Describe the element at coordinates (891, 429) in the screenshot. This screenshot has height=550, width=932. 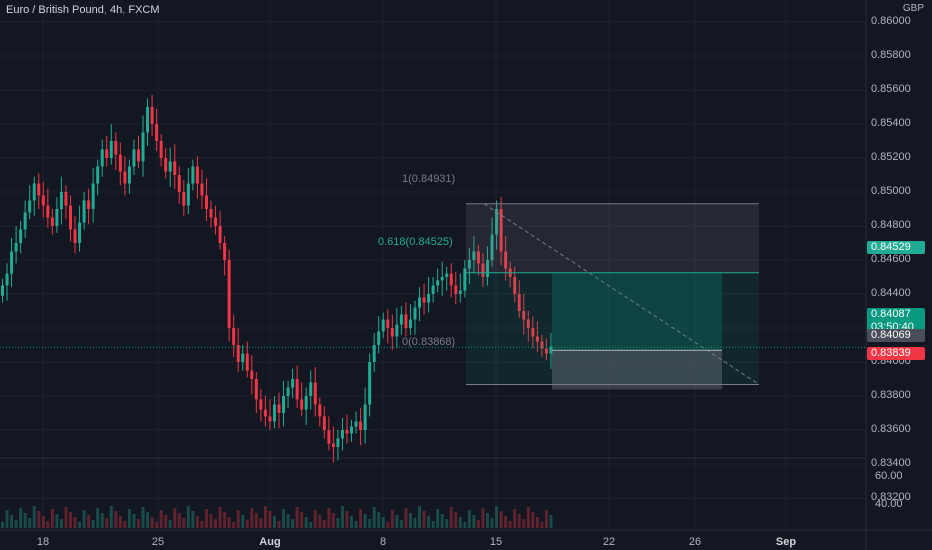
I see `price-axis-label: 0.83600` at that location.